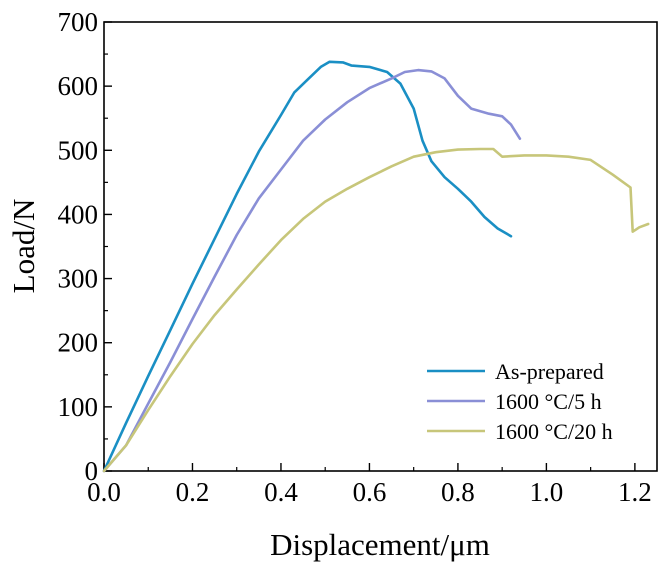 This screenshot has height=574, width=668. I want to click on legend: As-prepared 1600 °C/5 h 1600 °C/20 h, so click(520, 401).